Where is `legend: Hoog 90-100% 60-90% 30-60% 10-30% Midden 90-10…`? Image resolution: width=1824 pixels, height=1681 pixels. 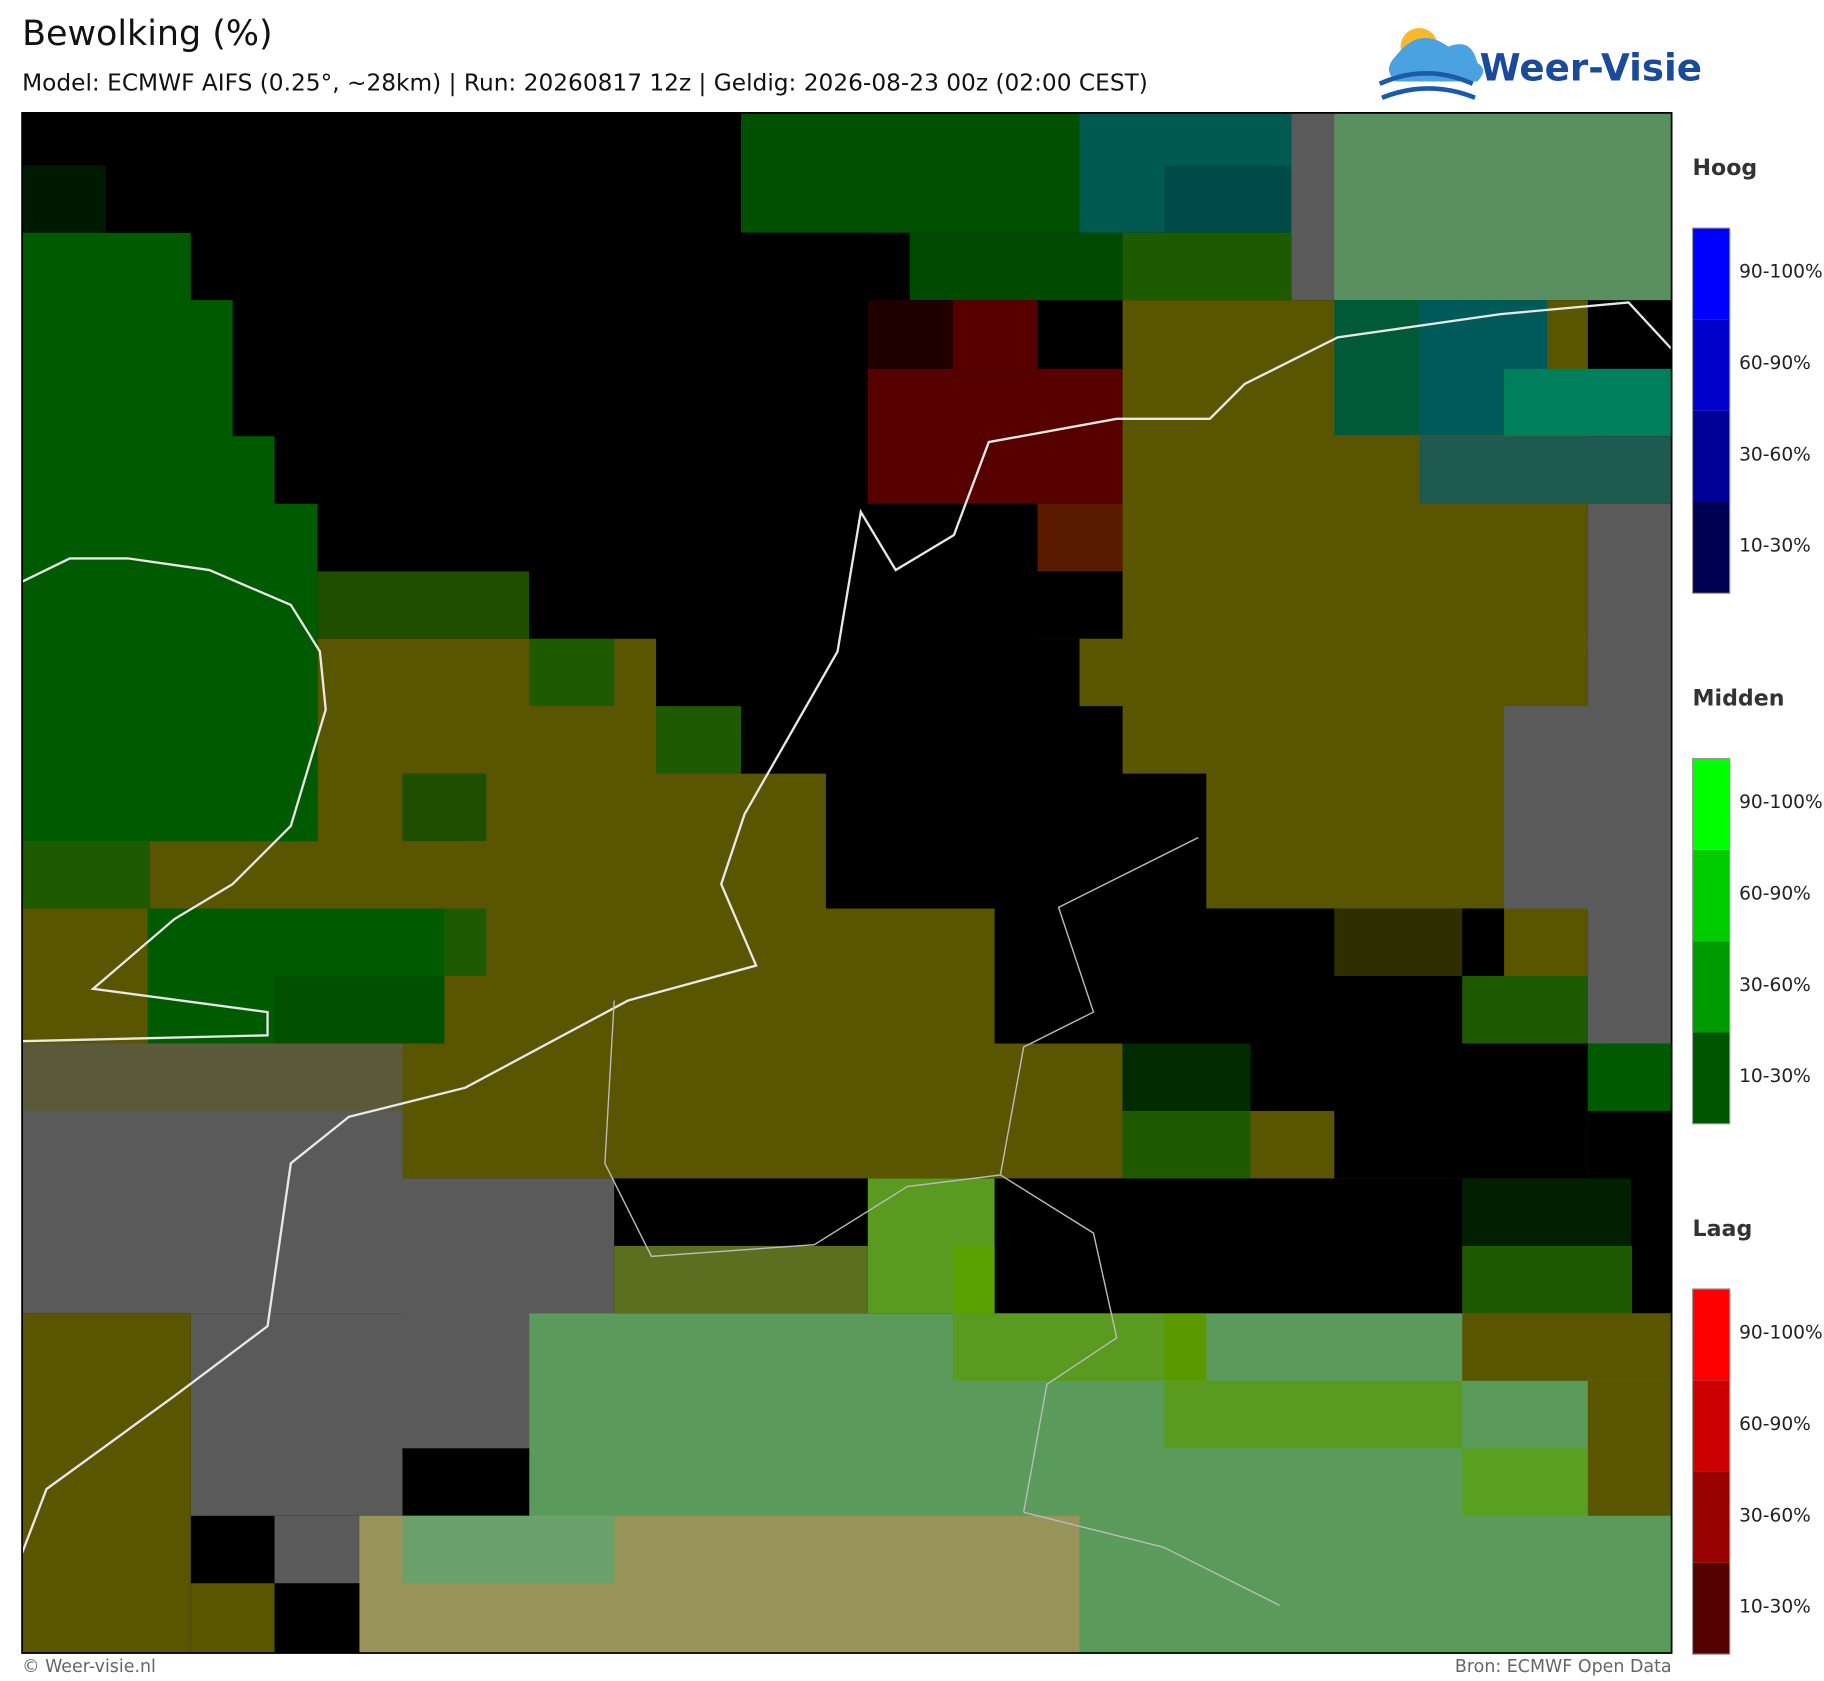
legend: Hoog 90-100% 60-90% 30-60% 10-30% Midden 90-10… is located at coordinates (1757, 905).